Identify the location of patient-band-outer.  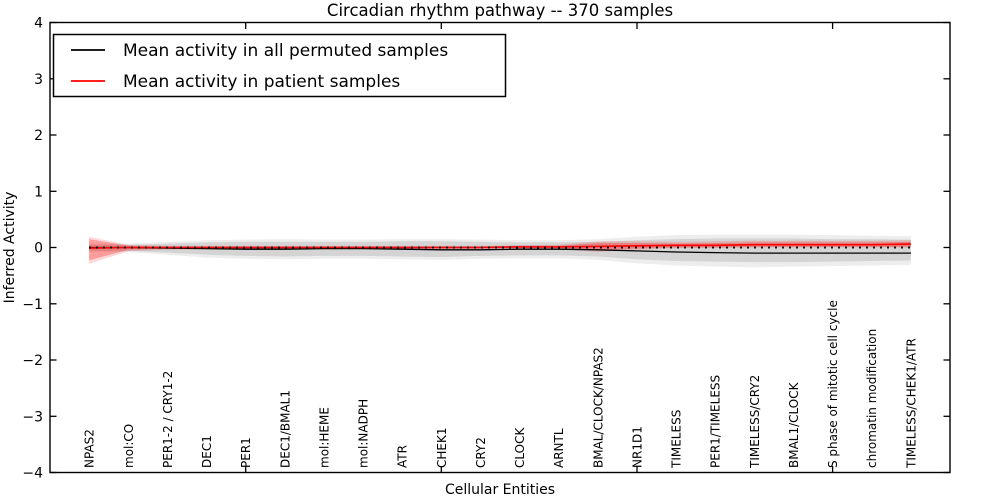
(500, 250).